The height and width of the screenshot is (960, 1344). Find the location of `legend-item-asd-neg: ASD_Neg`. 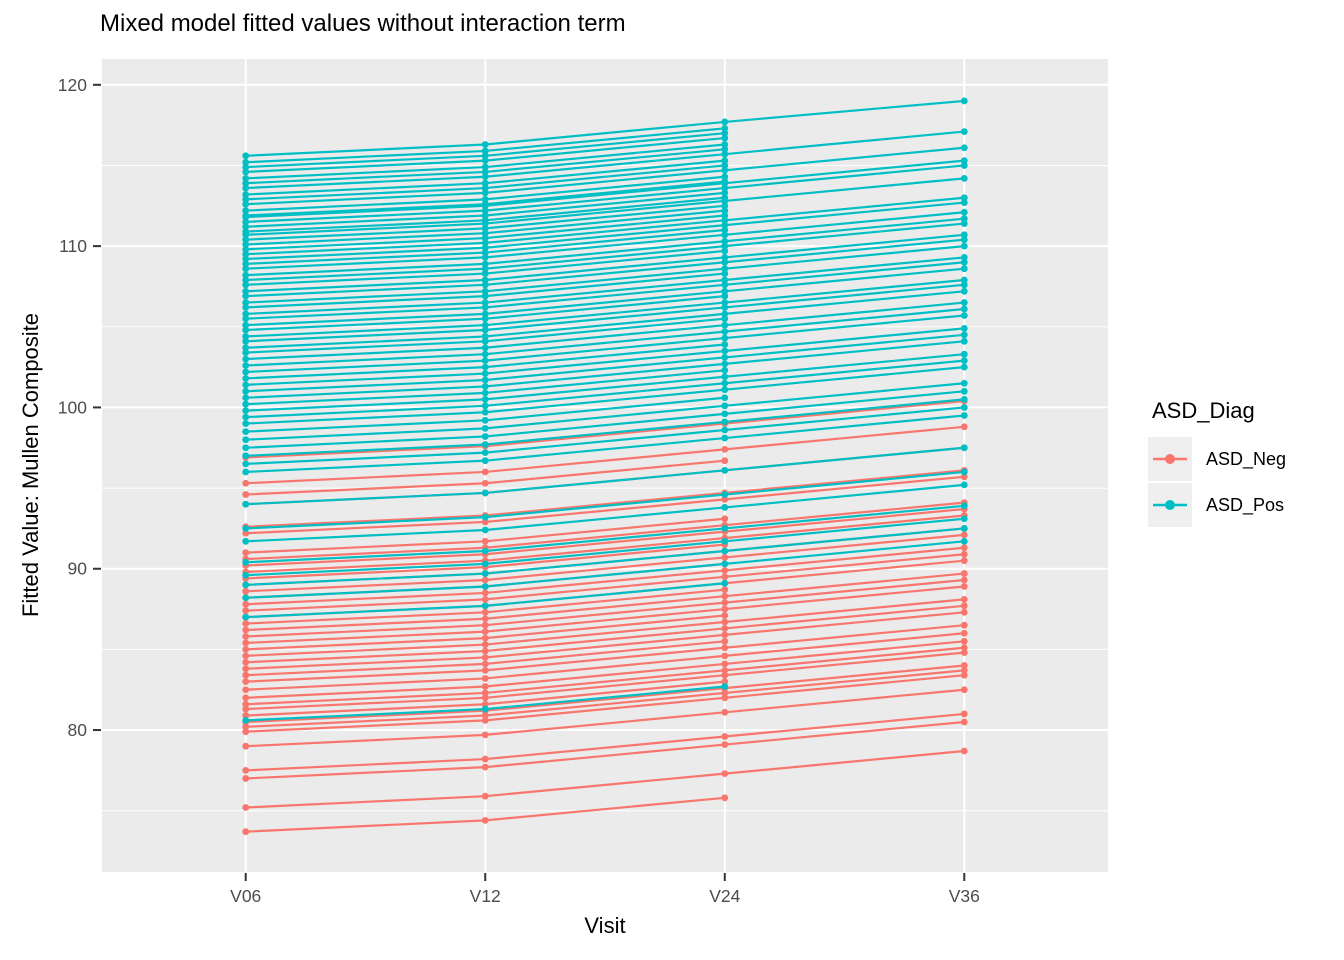

legend-item-asd-neg: ASD_Neg is located at coordinates (1246, 459).